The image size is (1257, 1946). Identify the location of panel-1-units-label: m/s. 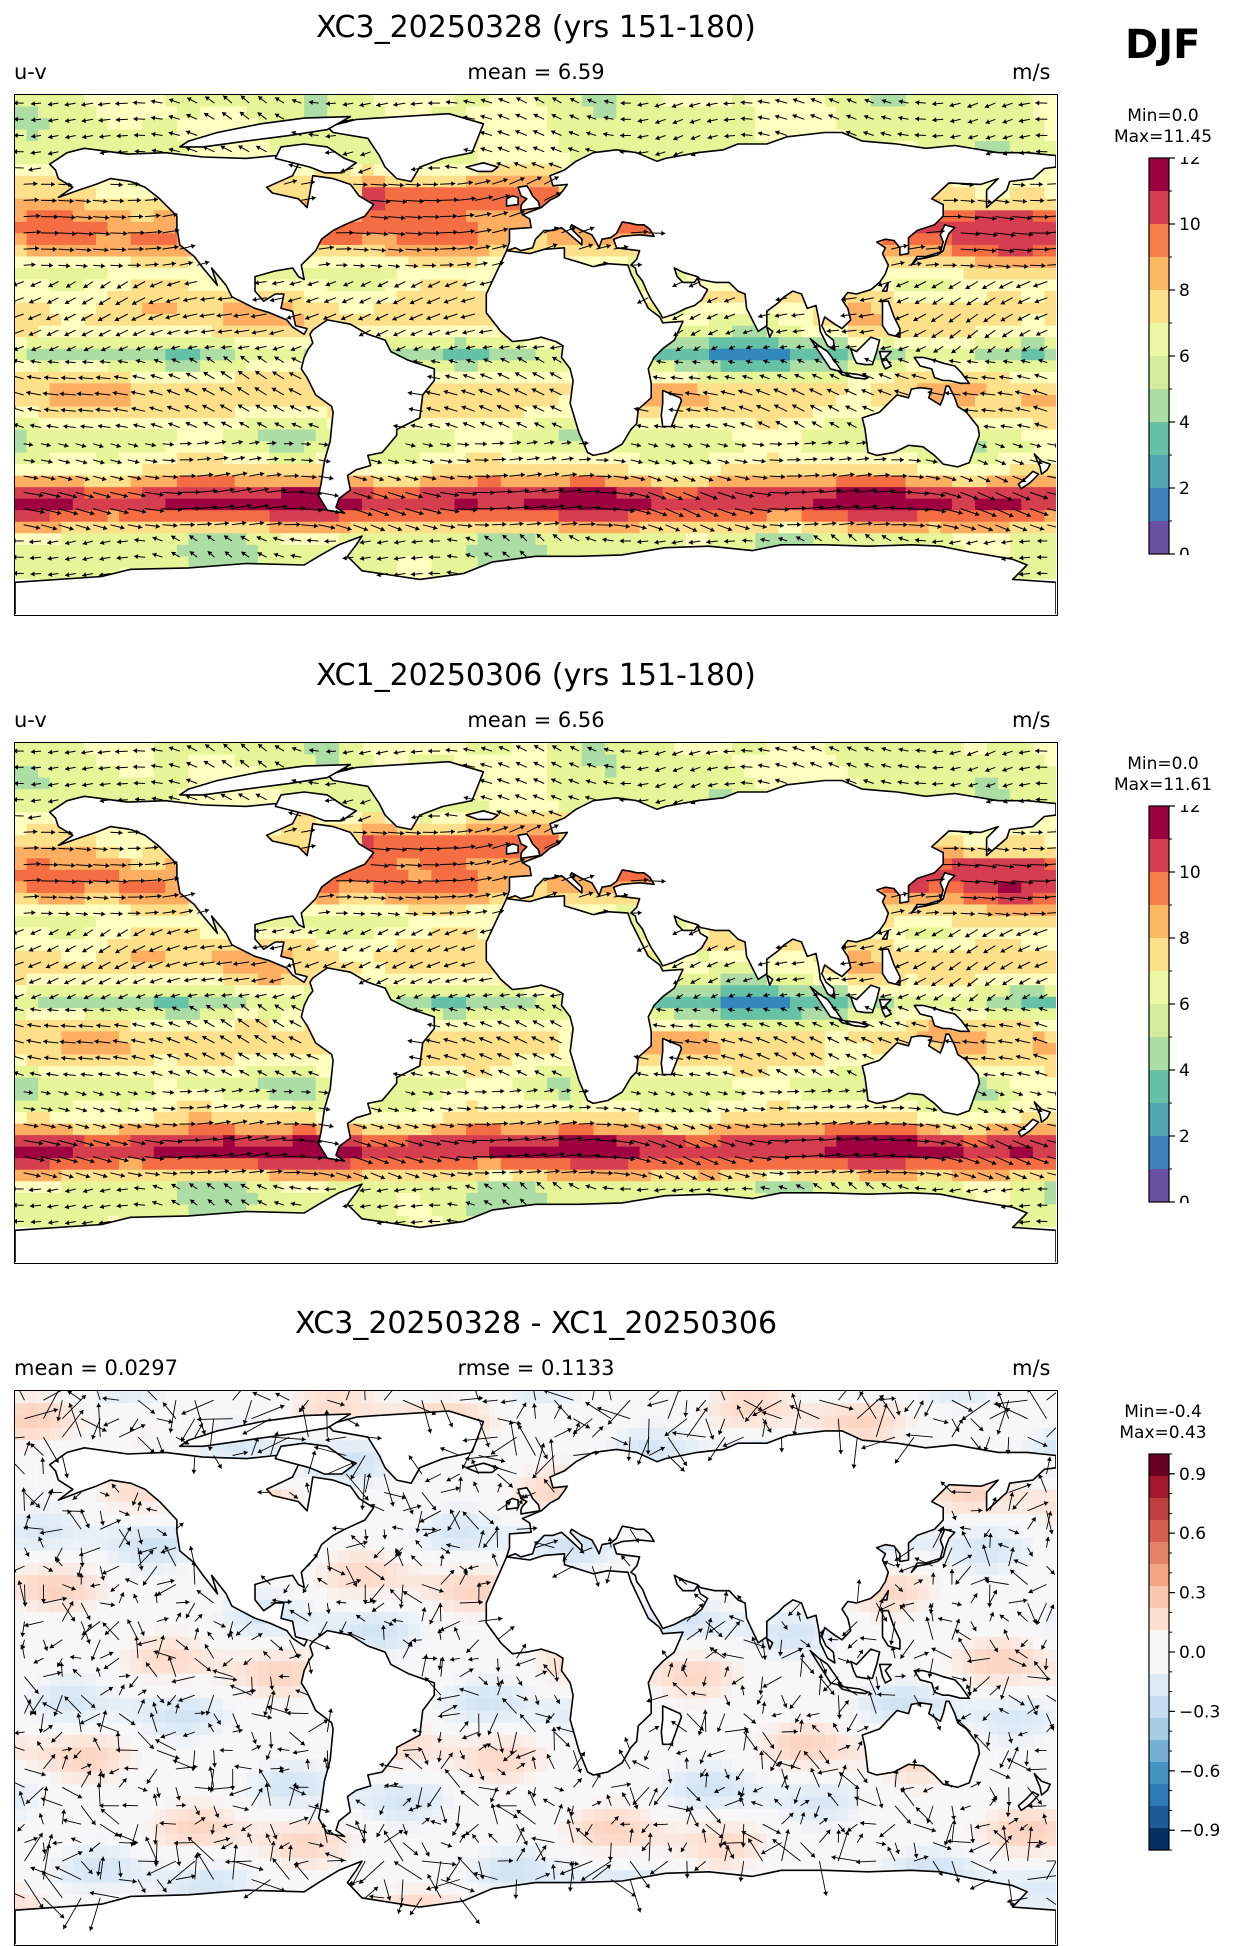
(1031, 72).